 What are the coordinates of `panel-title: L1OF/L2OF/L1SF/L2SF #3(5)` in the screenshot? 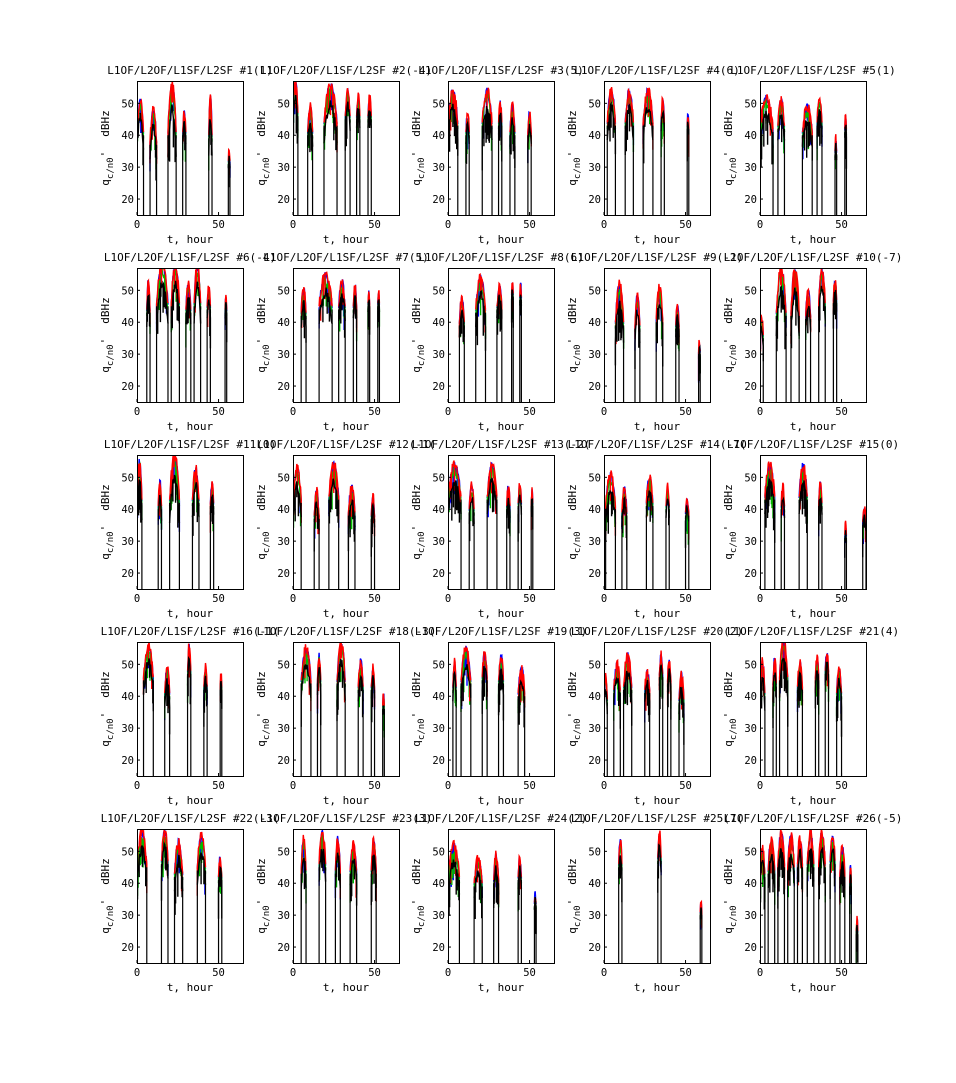 It's located at (501, 70).